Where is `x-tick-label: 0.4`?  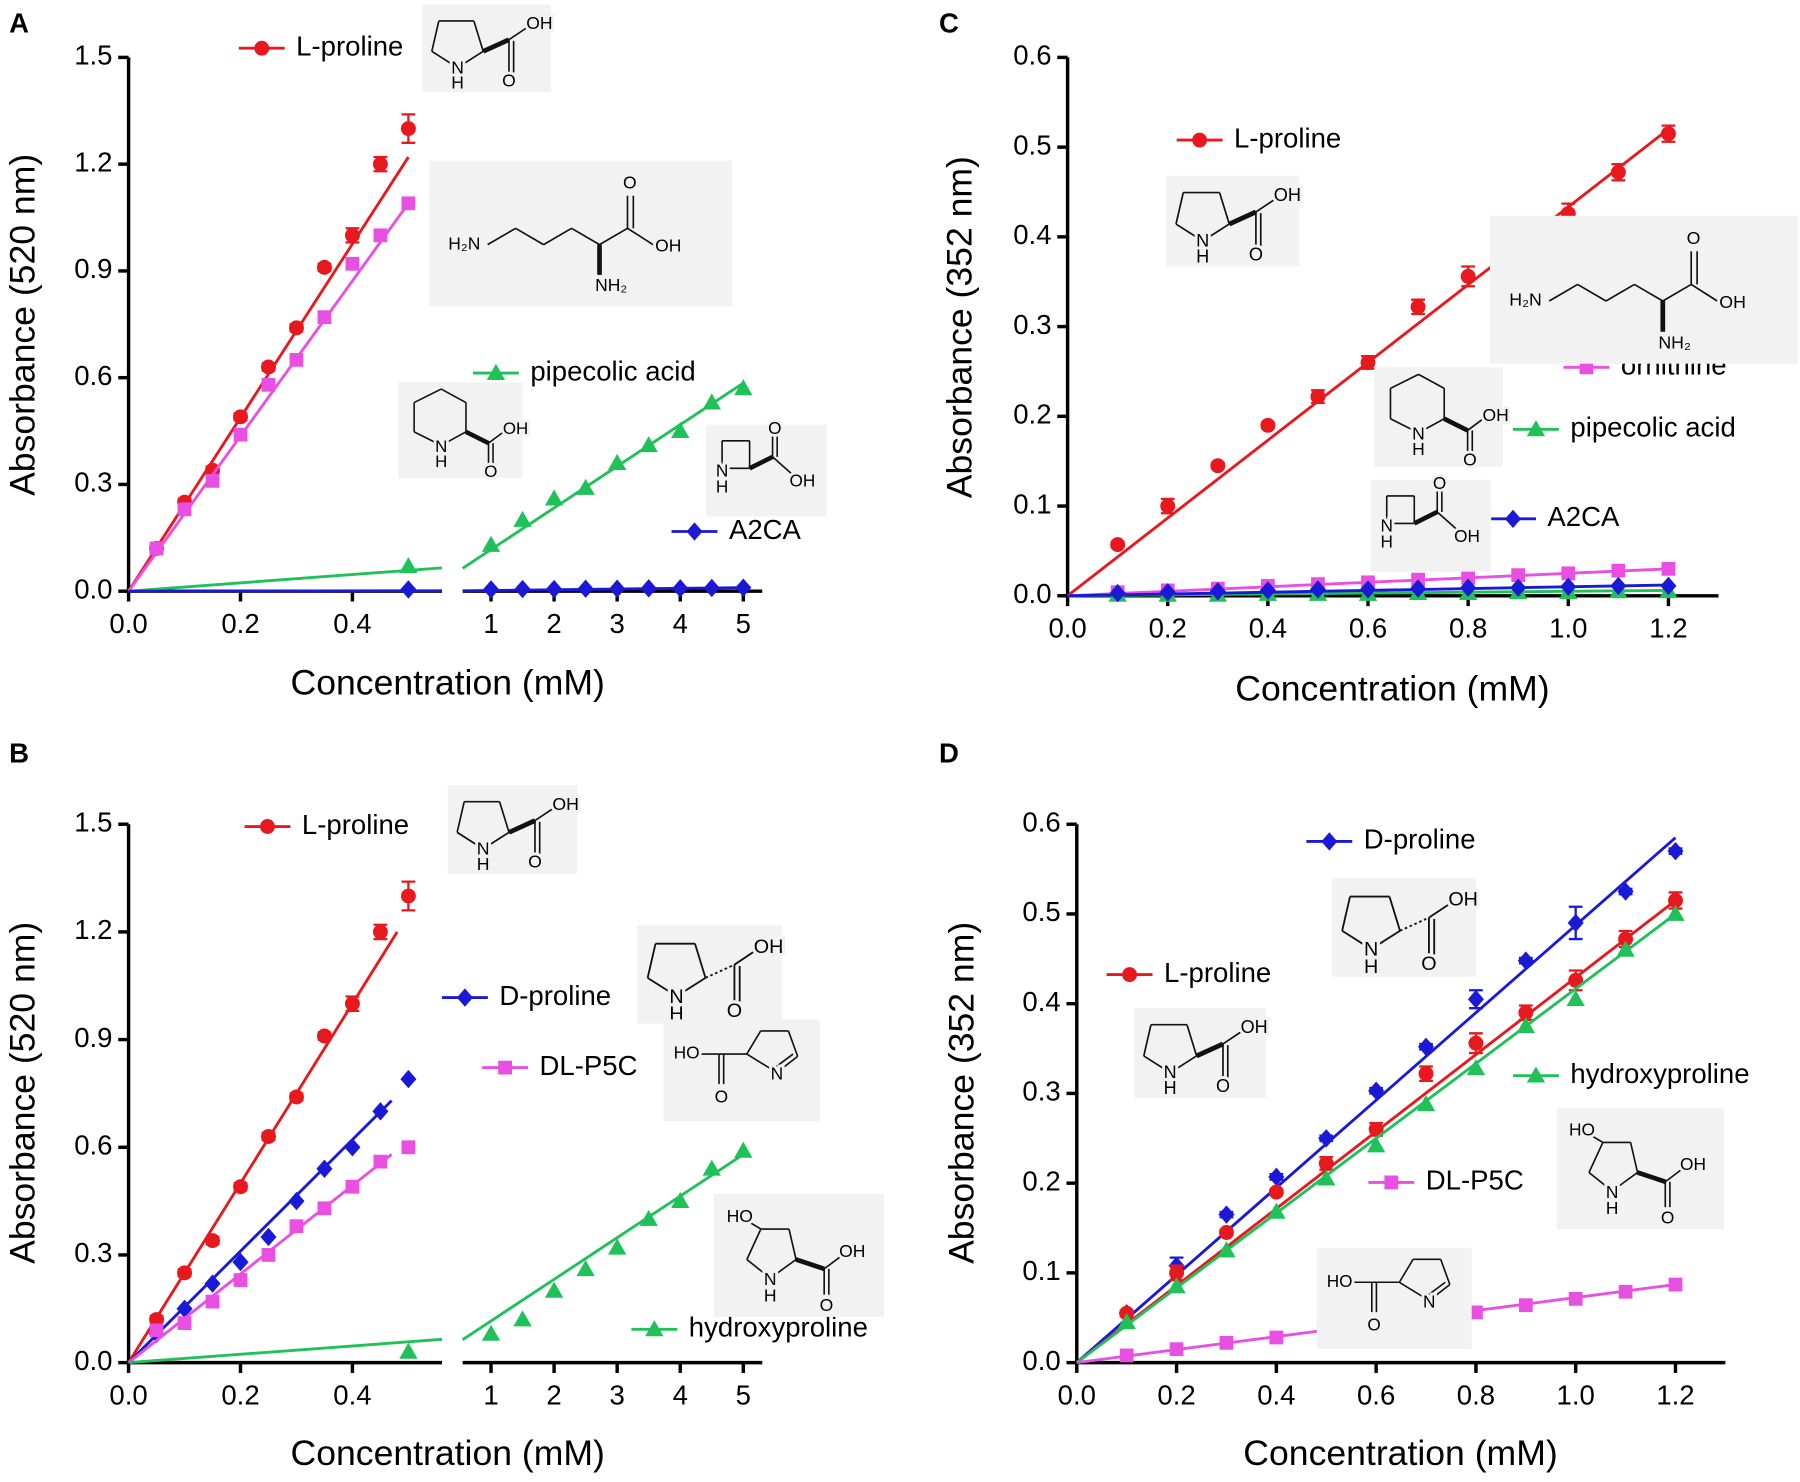 x-tick-label: 0.4 is located at coordinates (352, 1394).